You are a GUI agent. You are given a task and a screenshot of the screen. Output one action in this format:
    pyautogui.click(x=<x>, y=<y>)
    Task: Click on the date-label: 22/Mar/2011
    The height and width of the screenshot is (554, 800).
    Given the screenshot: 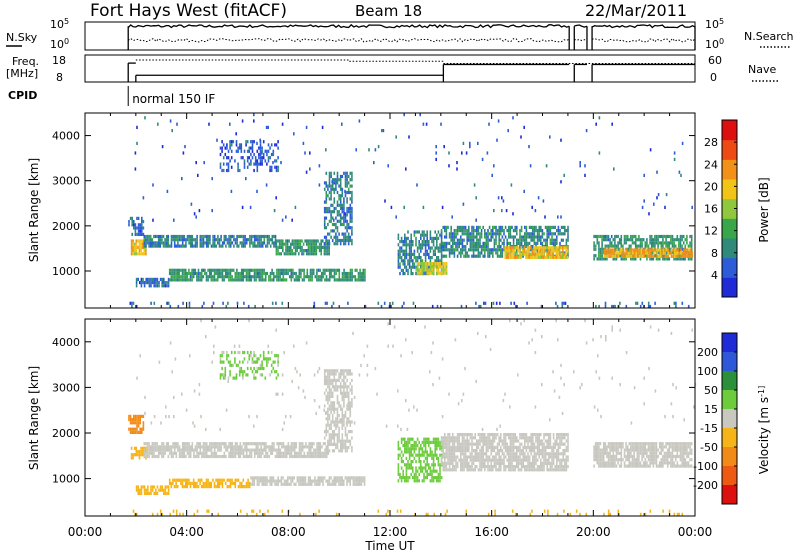 What is the action you would take?
    pyautogui.click(x=636, y=10)
    